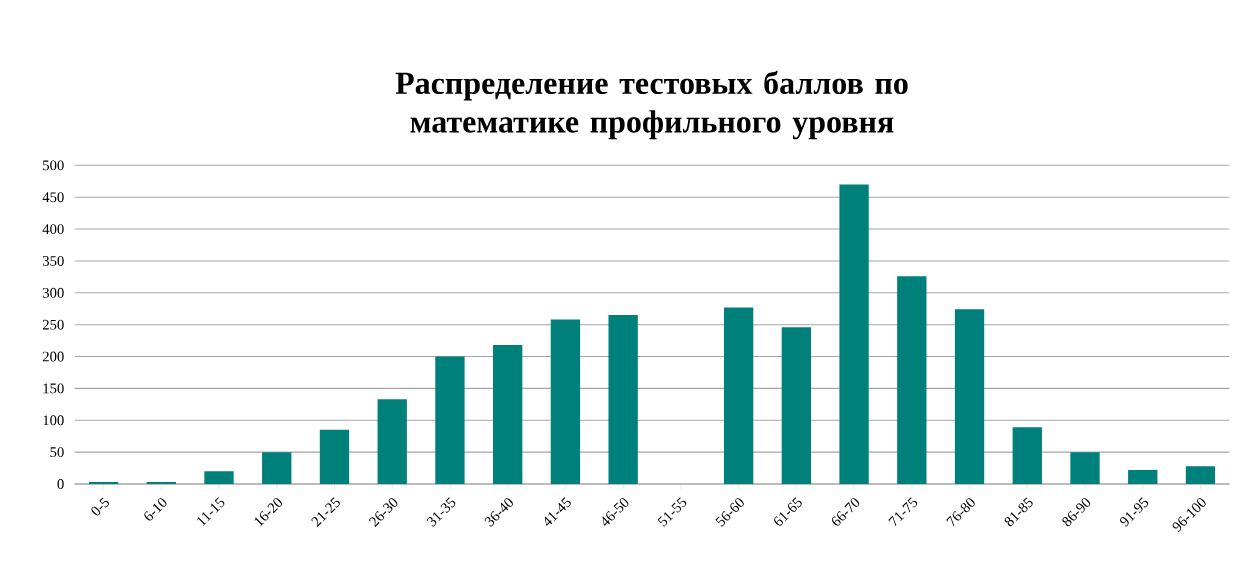 This screenshot has height=587, width=1248. Describe the element at coordinates (57, 452) in the screenshot. I see `y-tick-label: 50` at that location.